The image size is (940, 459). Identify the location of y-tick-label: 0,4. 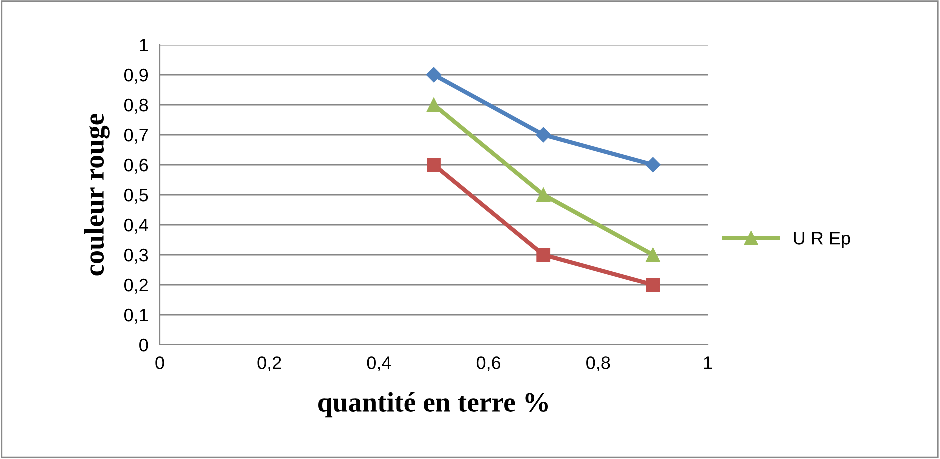
(136, 226).